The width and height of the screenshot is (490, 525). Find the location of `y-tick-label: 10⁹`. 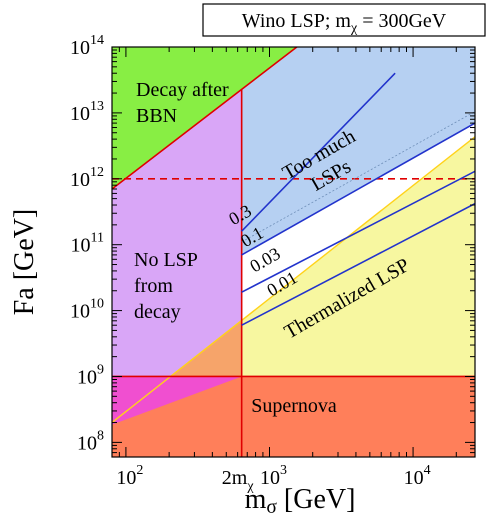

y-tick-label: 10⁹ is located at coordinates (90, 375).